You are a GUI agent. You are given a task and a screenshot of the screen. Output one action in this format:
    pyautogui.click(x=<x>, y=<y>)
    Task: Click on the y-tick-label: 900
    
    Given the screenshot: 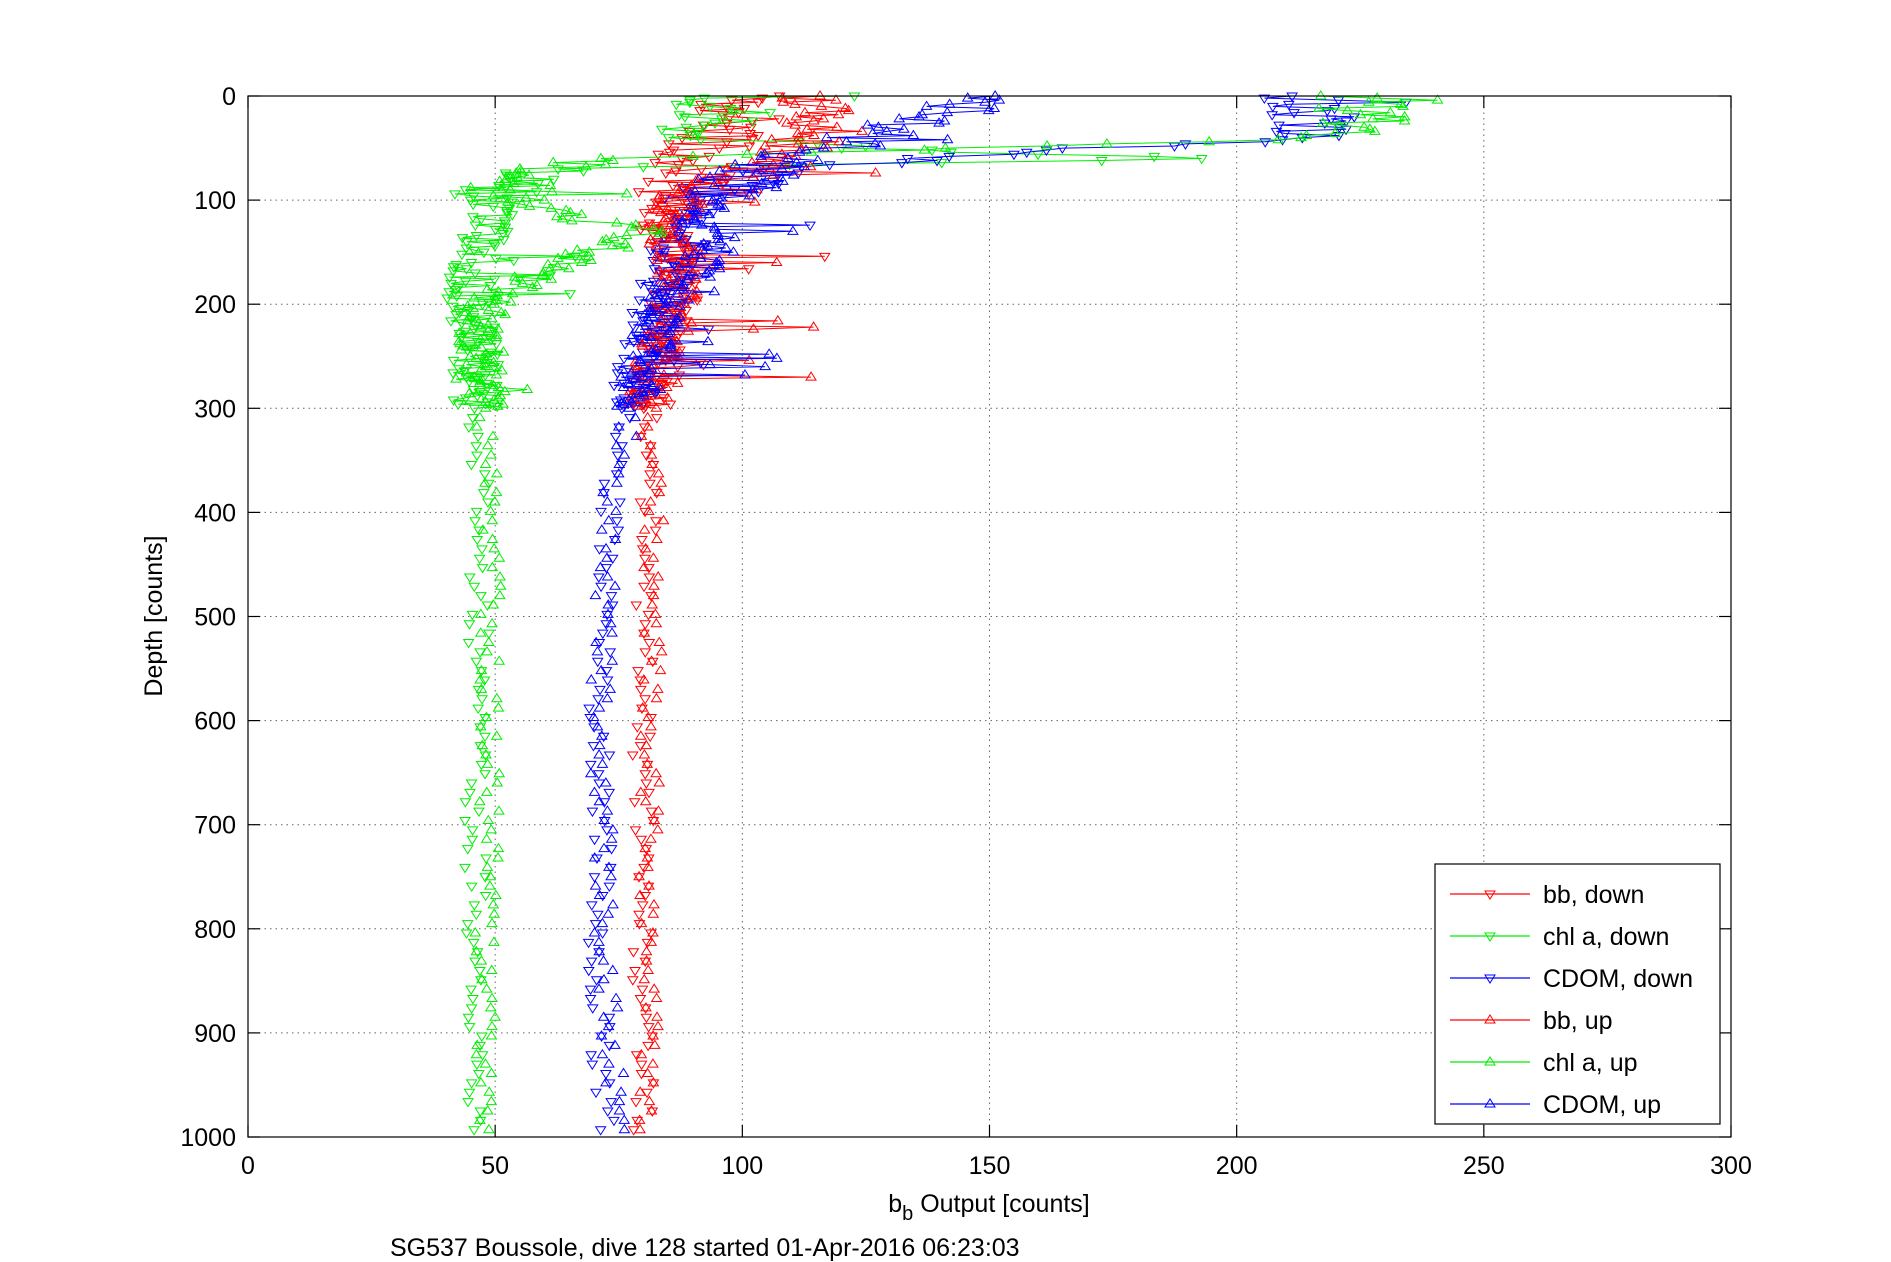 What is the action you would take?
    pyautogui.click(x=215, y=1034)
    